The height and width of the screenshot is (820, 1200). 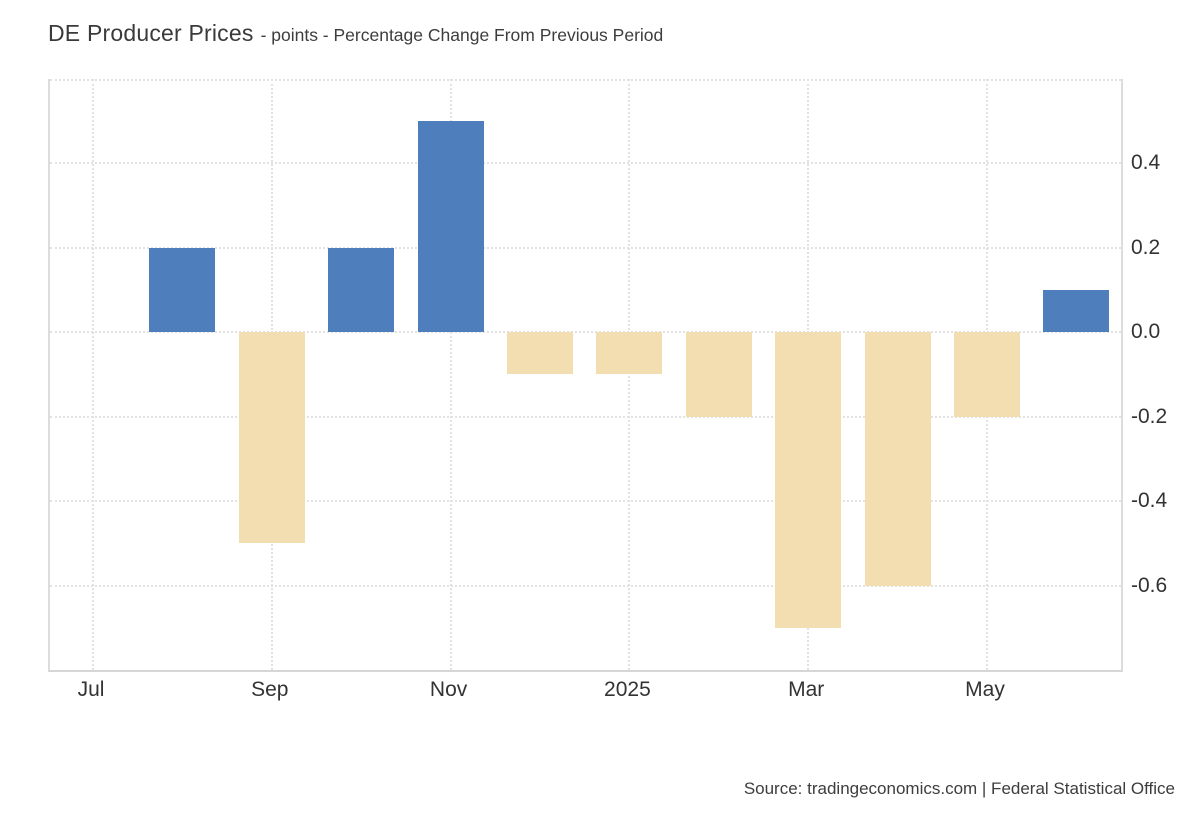 What do you see at coordinates (91, 689) in the screenshot?
I see `x-tick-label: Jul` at bounding box center [91, 689].